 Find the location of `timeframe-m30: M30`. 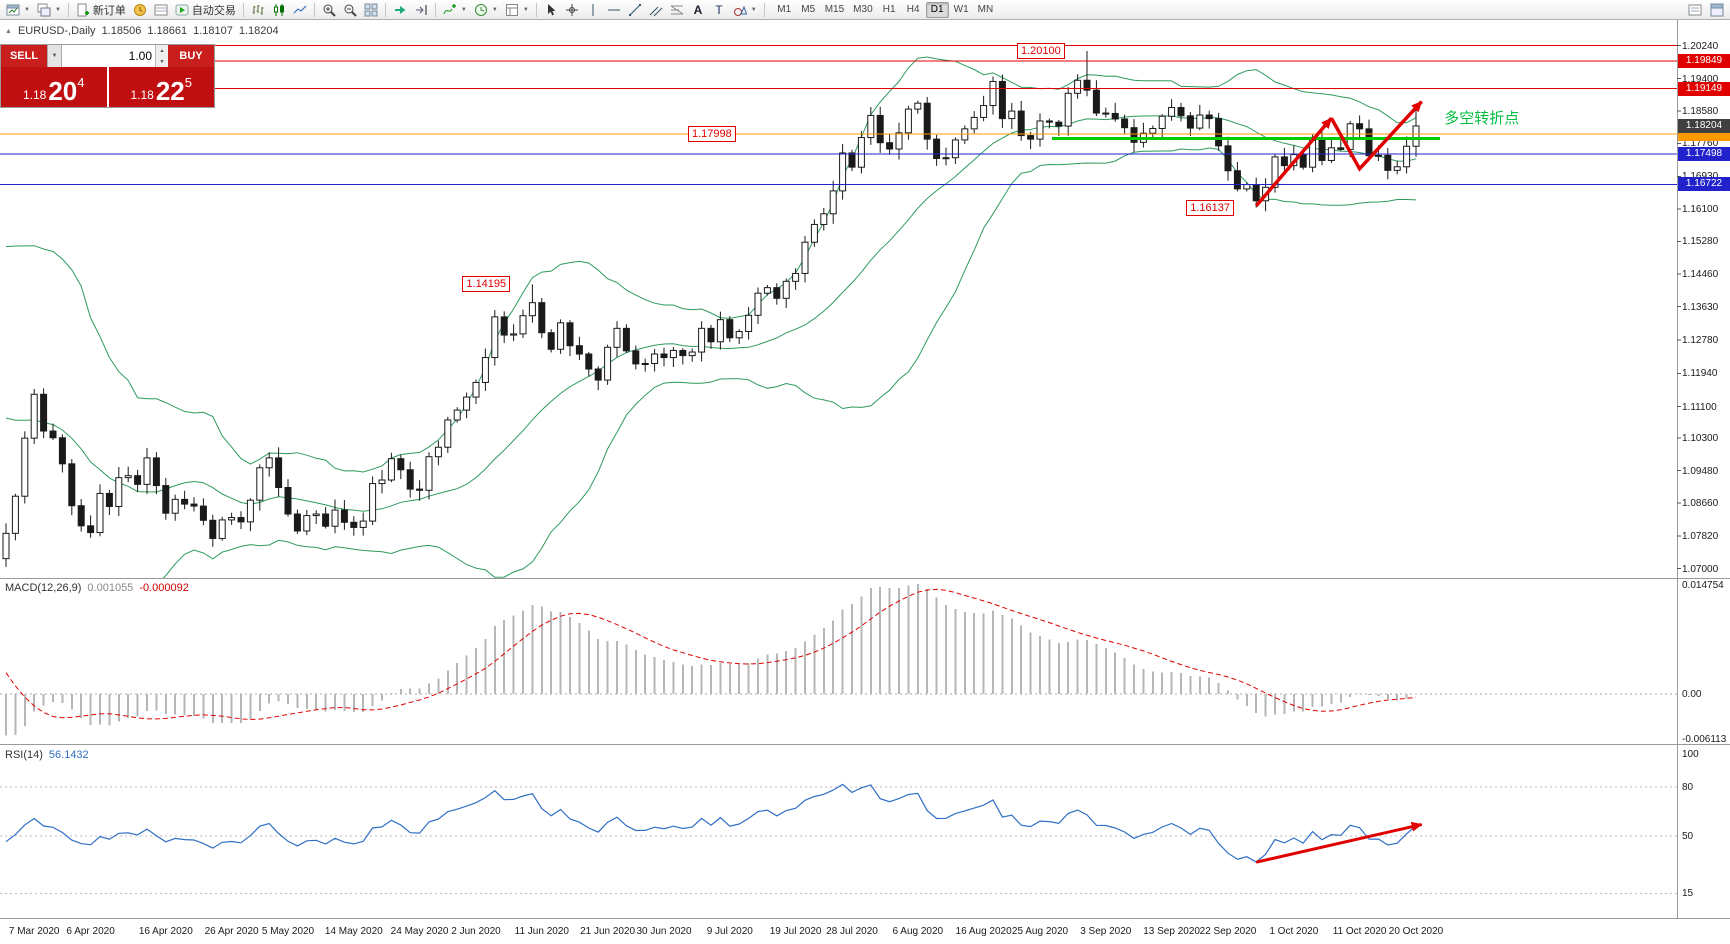

timeframe-m30: M30 is located at coordinates (863, 9).